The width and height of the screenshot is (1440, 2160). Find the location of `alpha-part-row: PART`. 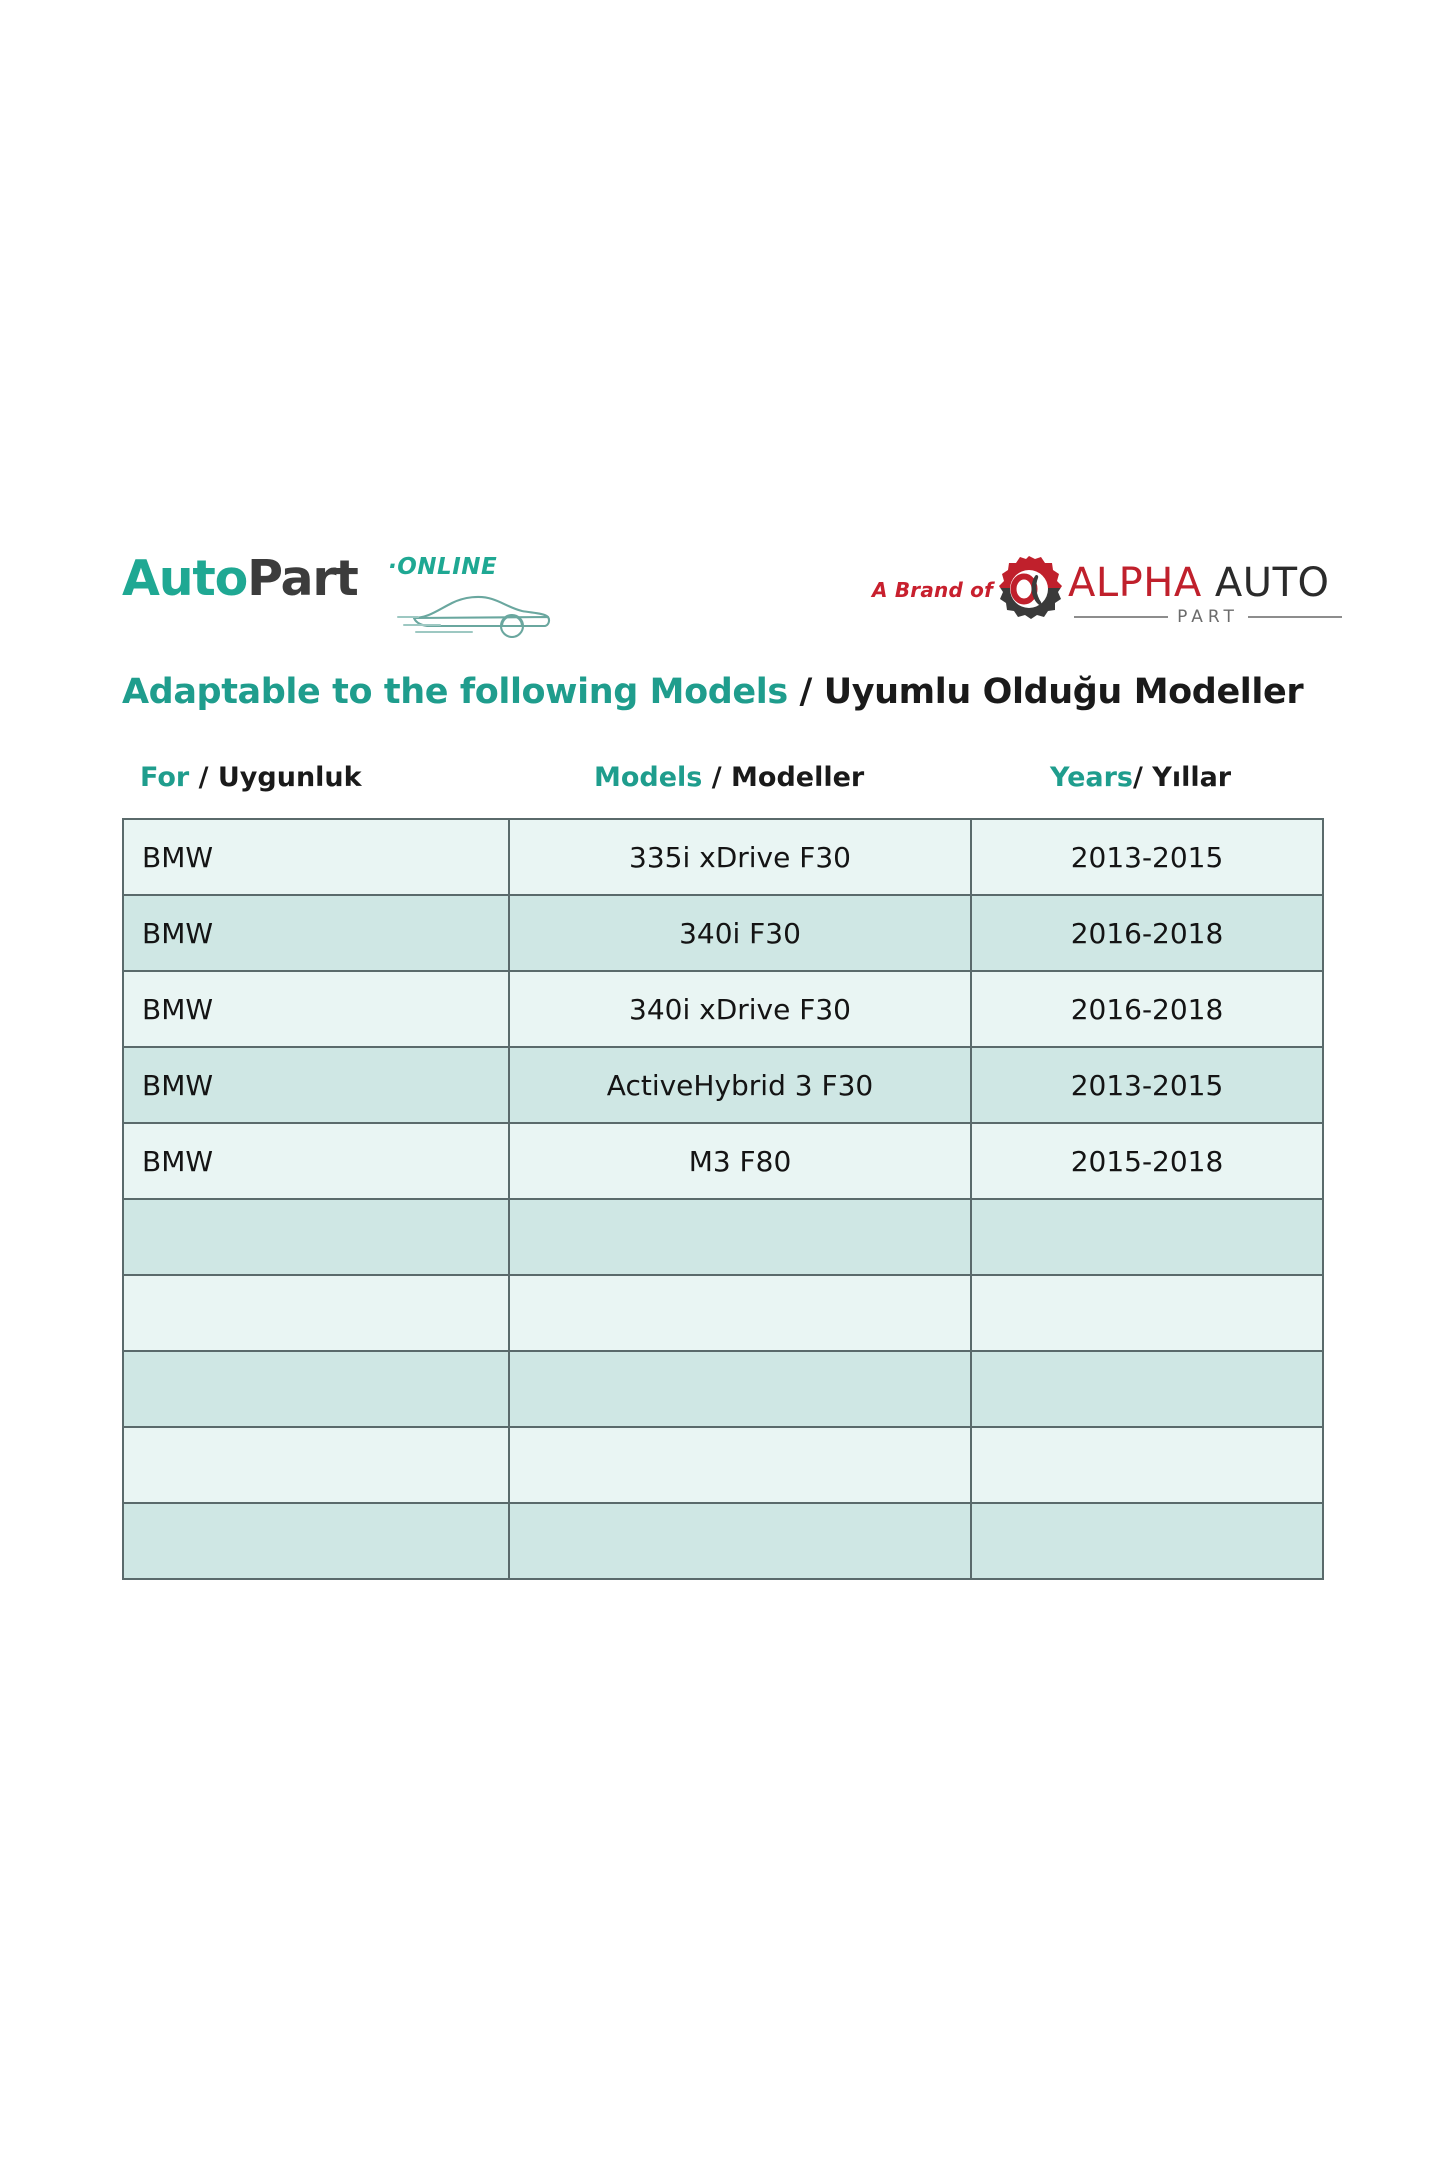

alpha-part-row: PART is located at coordinates (1208, 617).